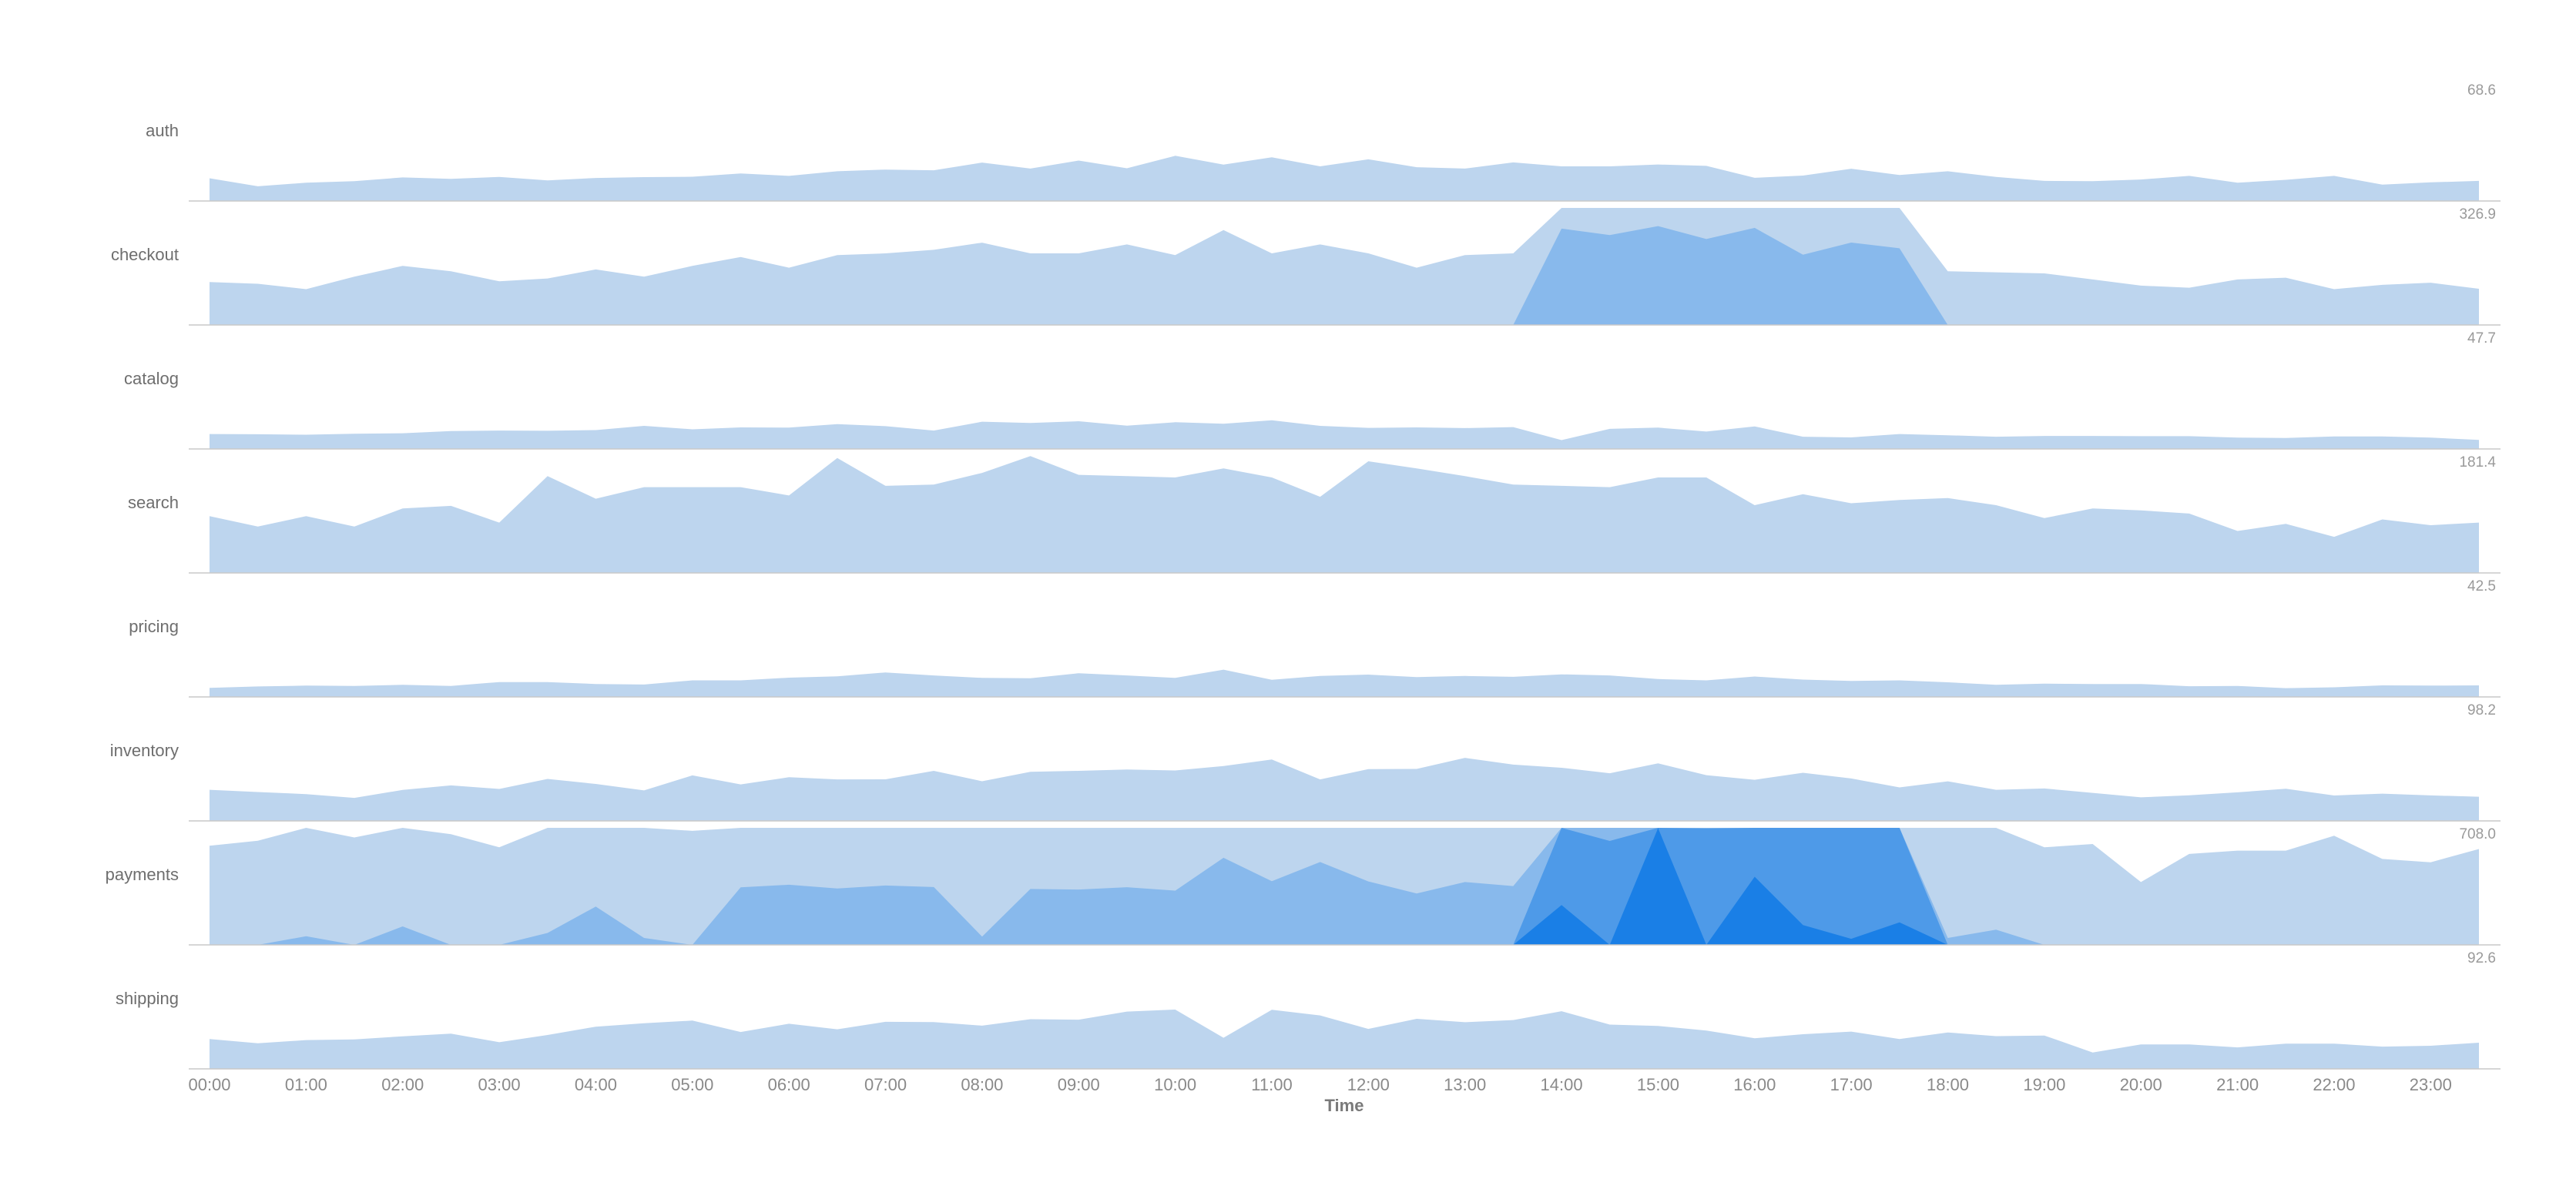  Describe the element at coordinates (1948, 1084) in the screenshot. I see `x-tick-label: 18:00` at that location.